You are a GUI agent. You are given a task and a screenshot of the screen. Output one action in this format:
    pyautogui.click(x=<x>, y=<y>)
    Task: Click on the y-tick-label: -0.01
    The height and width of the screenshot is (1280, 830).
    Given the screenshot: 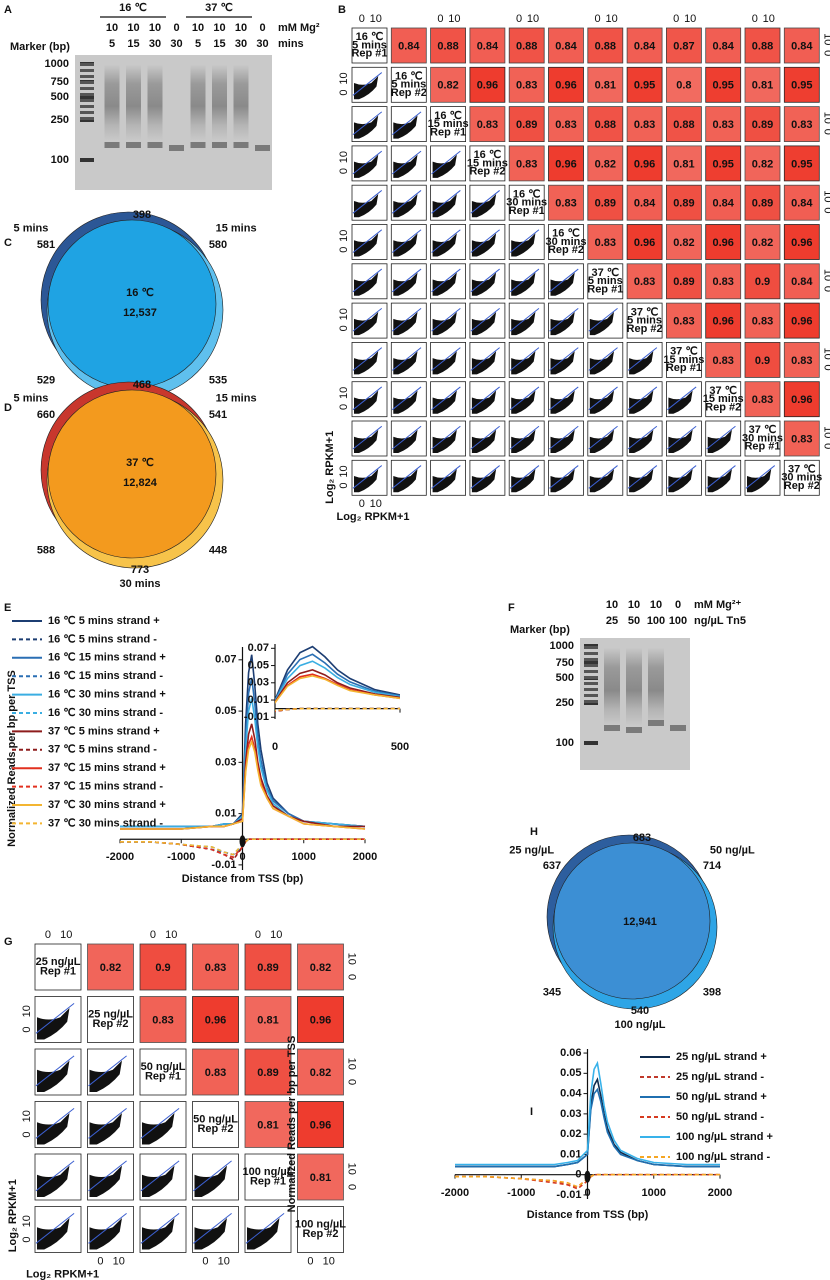 What is the action you would take?
    pyautogui.click(x=256, y=717)
    